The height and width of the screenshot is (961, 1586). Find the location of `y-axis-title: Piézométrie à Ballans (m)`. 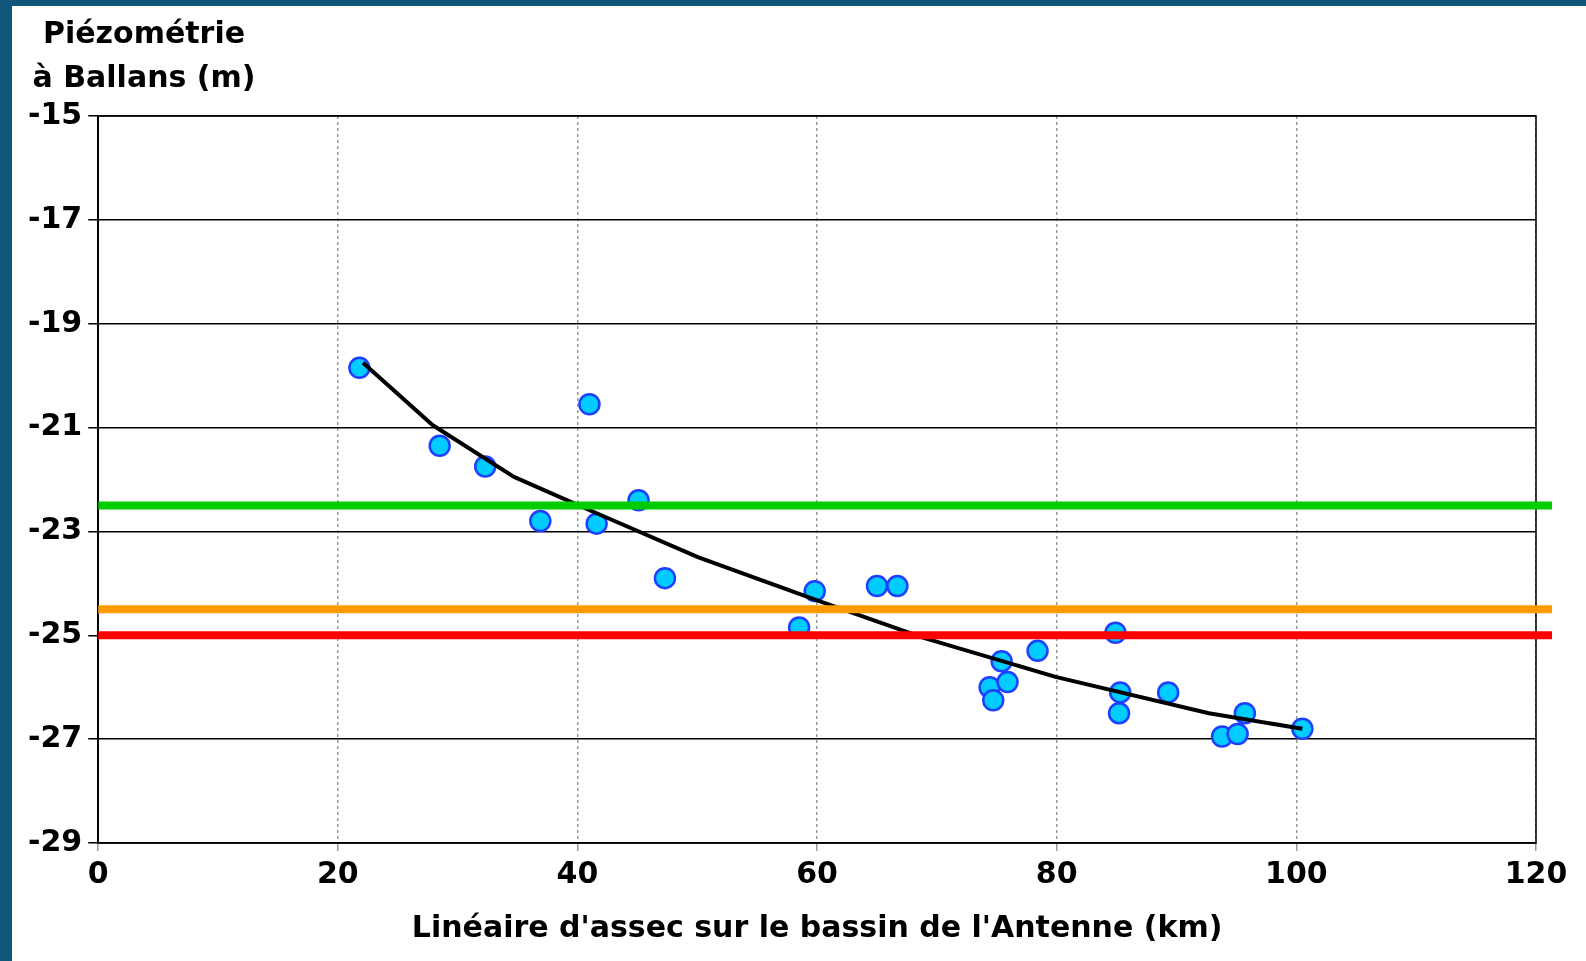

y-axis-title: Piézométrie à Ballans (m) is located at coordinates (144, 54).